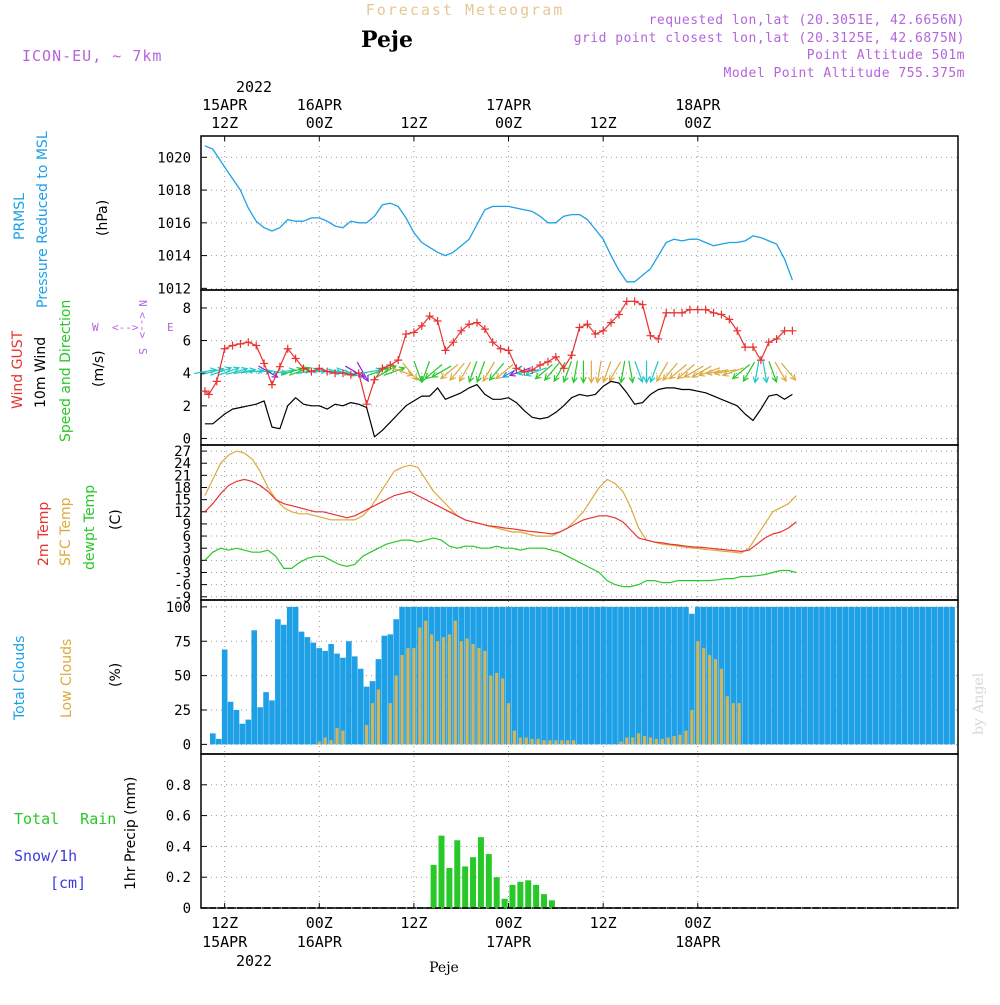 The height and width of the screenshot is (1005, 1000). I want to click on total-rain-label: Total Rain, so click(65, 819).